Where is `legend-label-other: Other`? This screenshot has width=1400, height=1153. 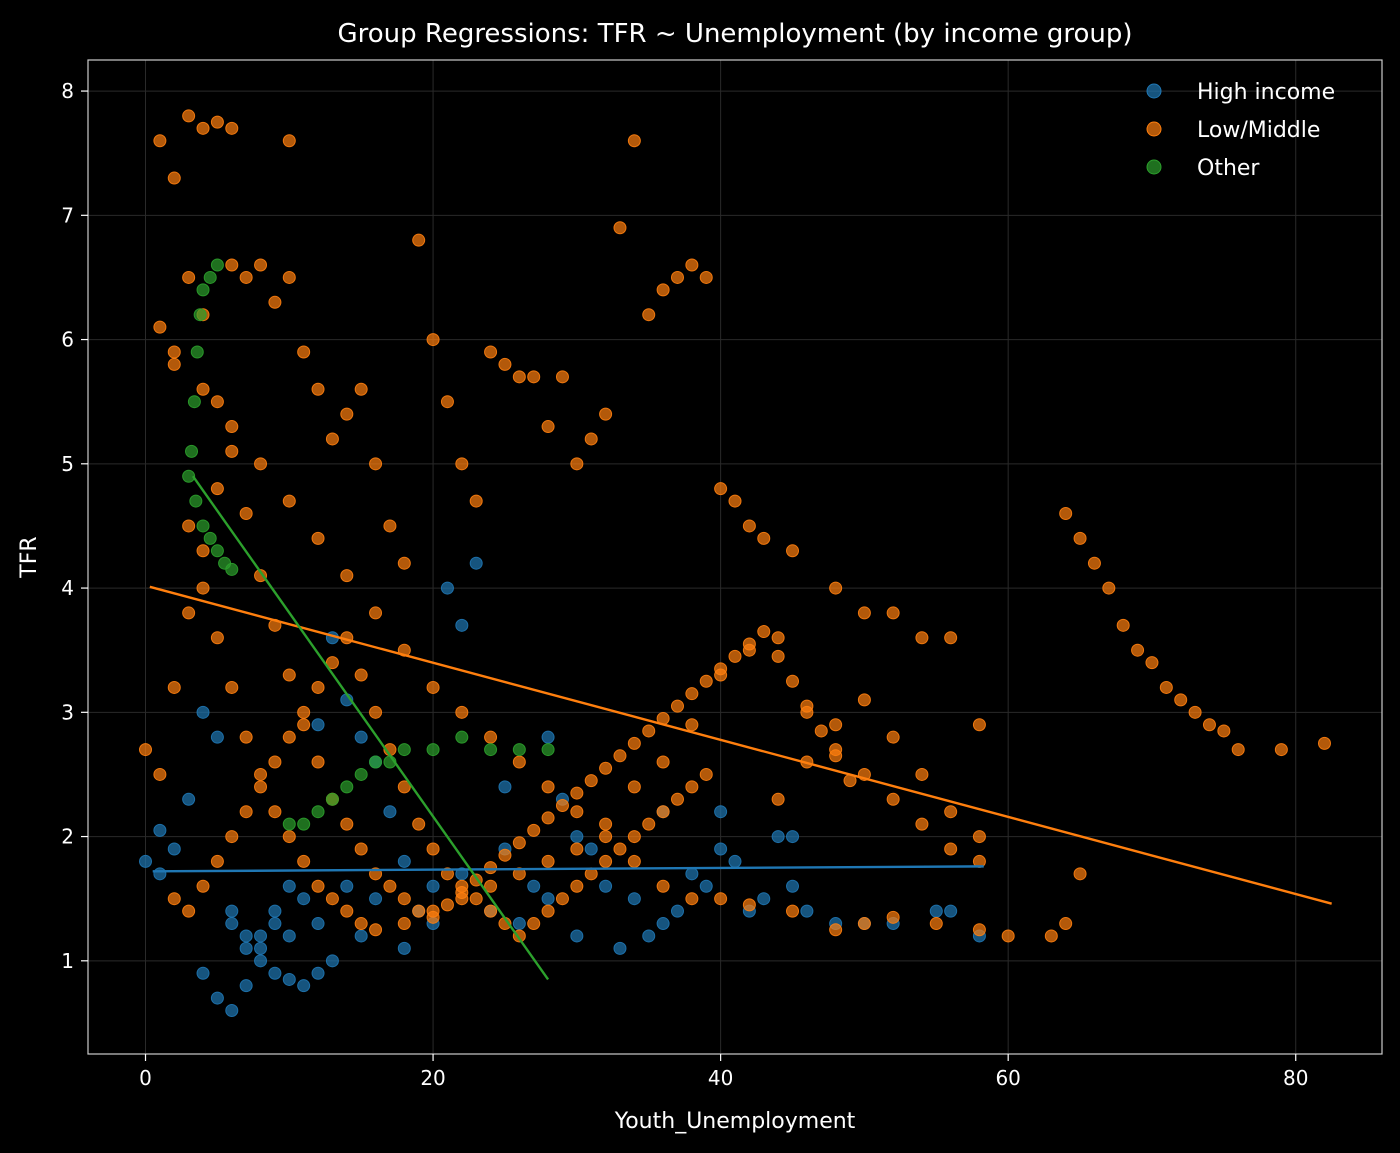 legend-label-other: Other is located at coordinates (1228, 168).